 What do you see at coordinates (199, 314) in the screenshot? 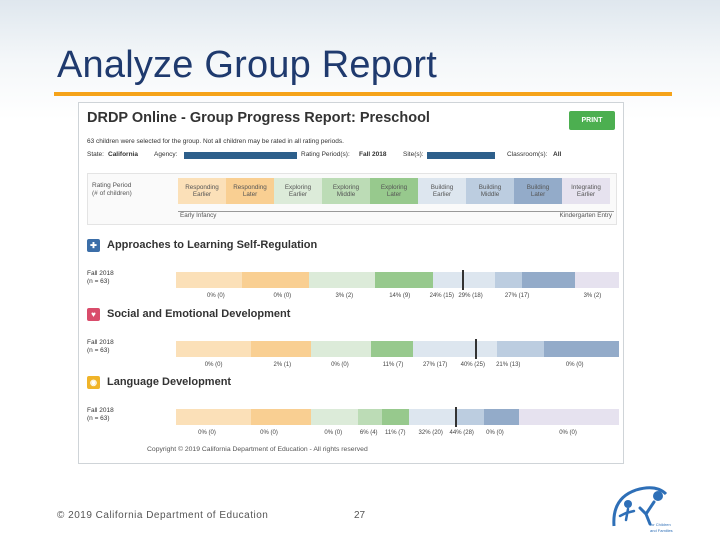
I see `section-title: Social and Emotional Development` at bounding box center [199, 314].